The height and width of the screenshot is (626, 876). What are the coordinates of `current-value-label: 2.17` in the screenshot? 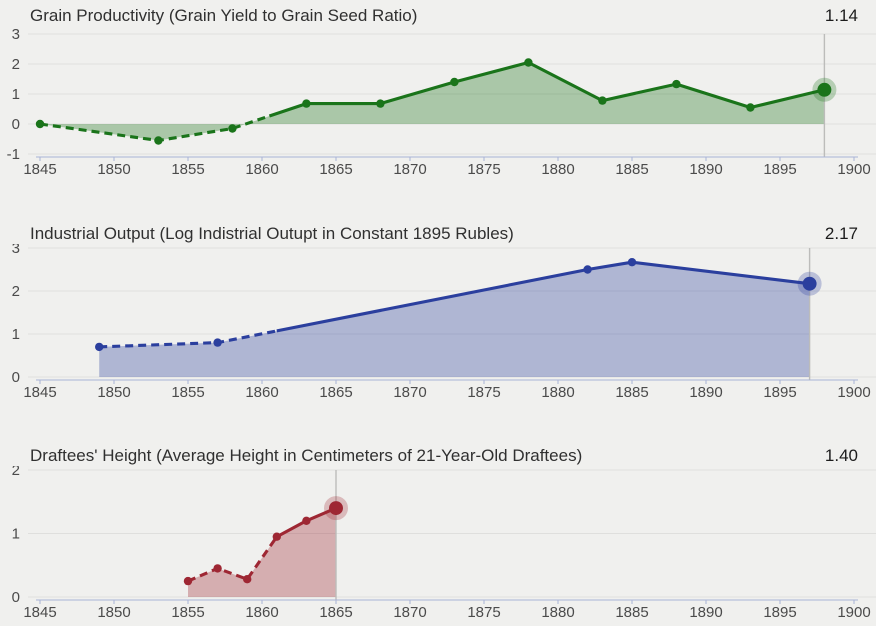 It's located at (841, 233).